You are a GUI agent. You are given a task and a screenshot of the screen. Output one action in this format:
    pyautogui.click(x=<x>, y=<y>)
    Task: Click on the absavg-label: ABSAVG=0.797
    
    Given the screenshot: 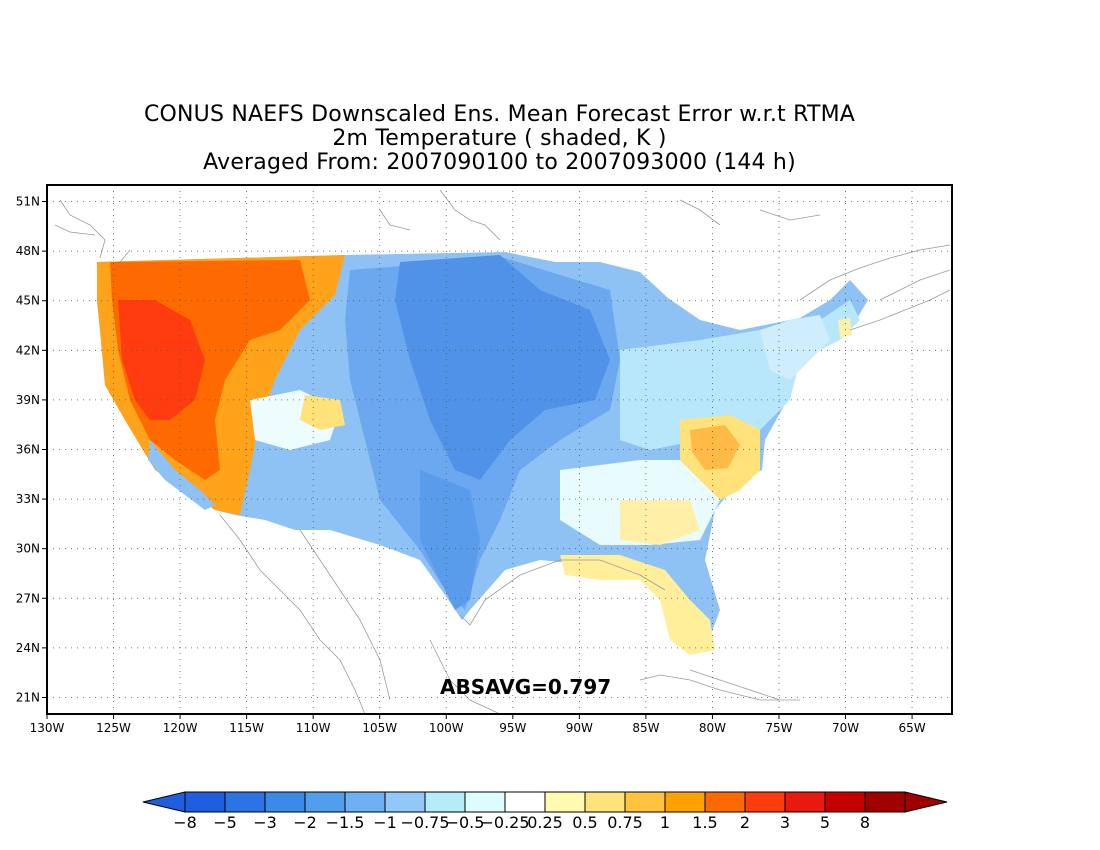 What is the action you would take?
    pyautogui.click(x=525, y=687)
    